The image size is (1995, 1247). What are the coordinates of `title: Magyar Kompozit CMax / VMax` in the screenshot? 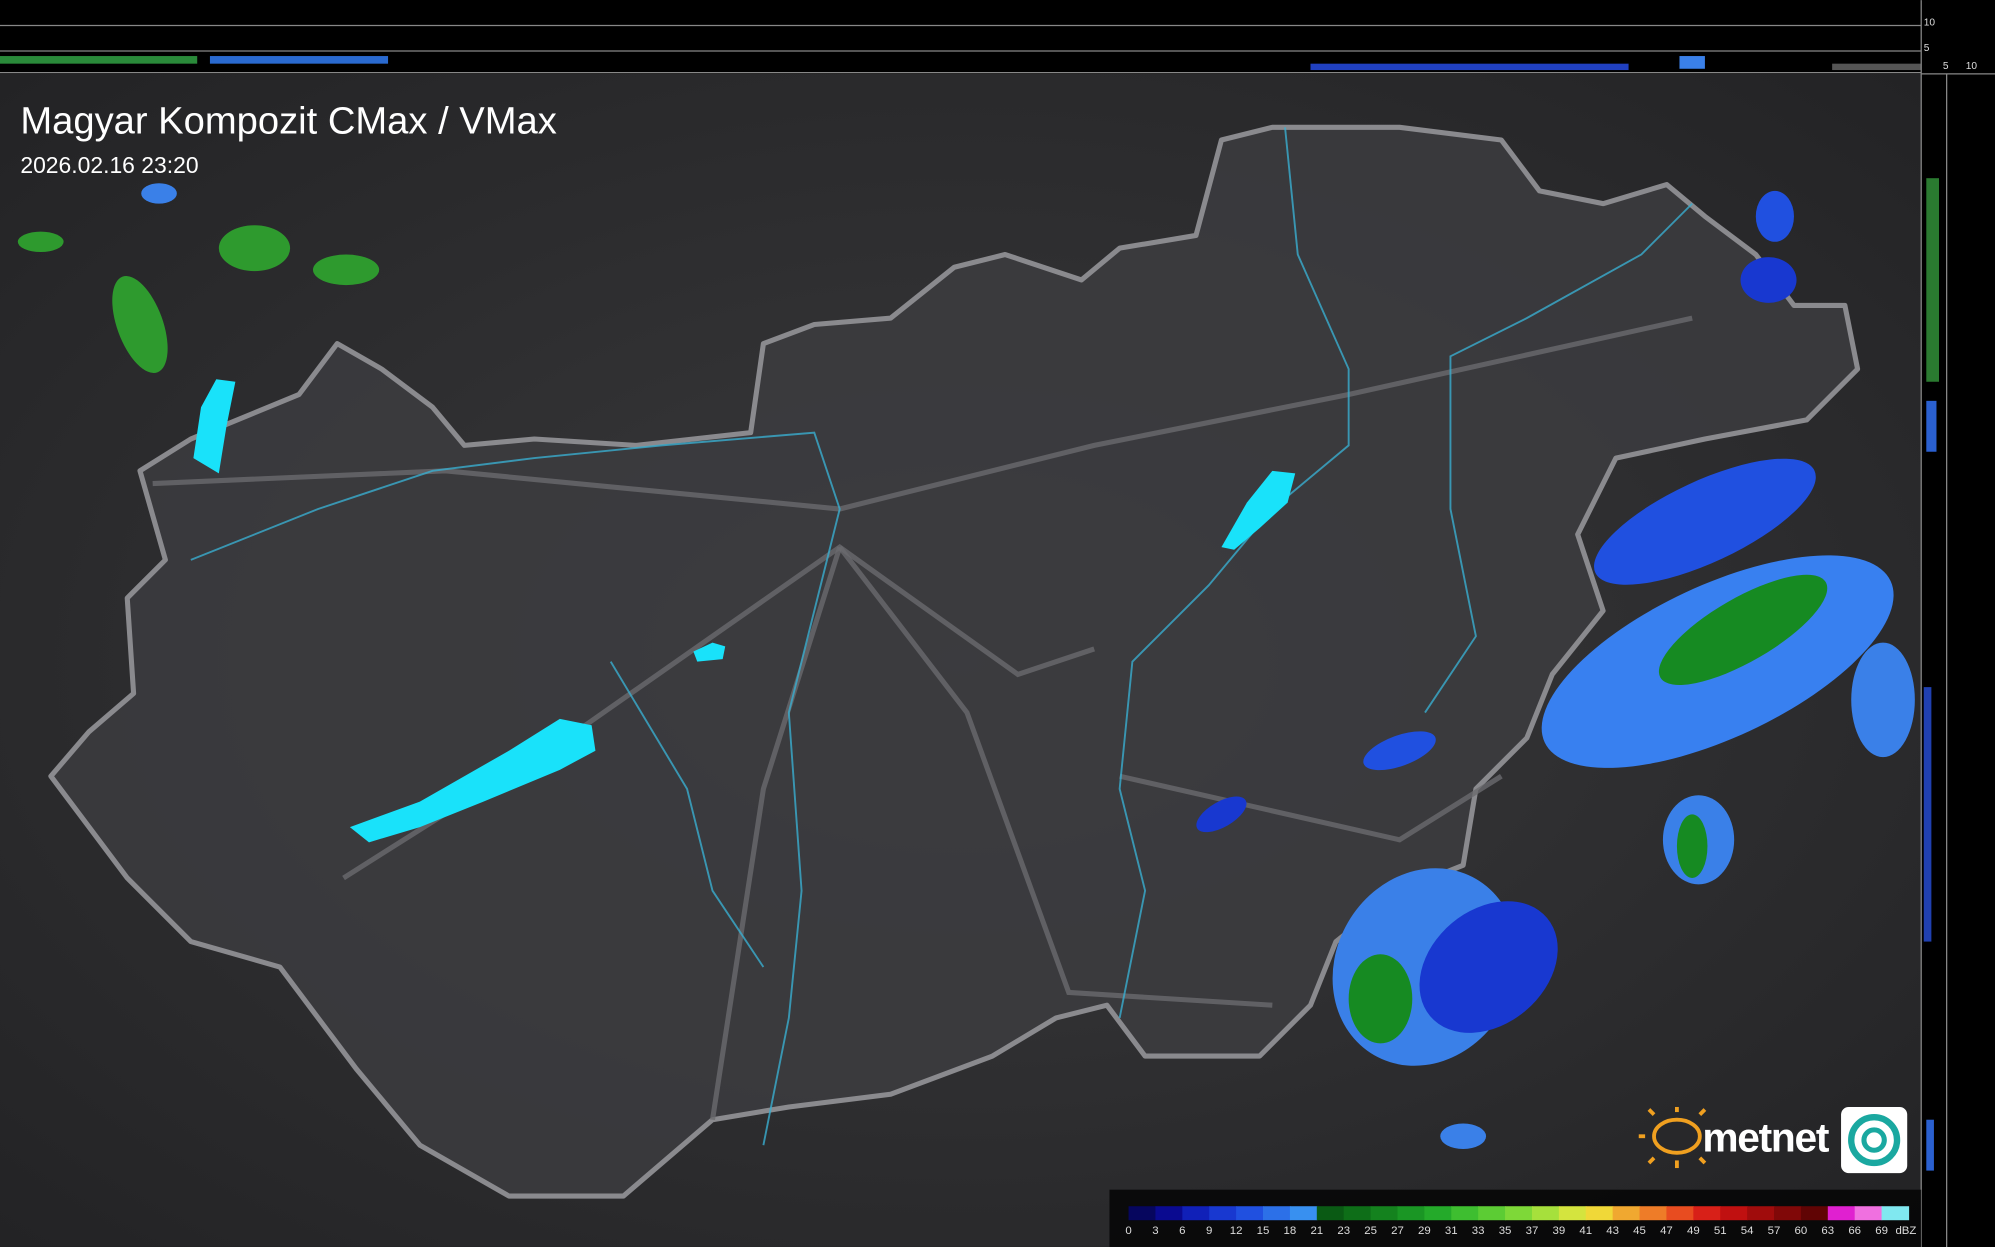 It's located at (288, 121).